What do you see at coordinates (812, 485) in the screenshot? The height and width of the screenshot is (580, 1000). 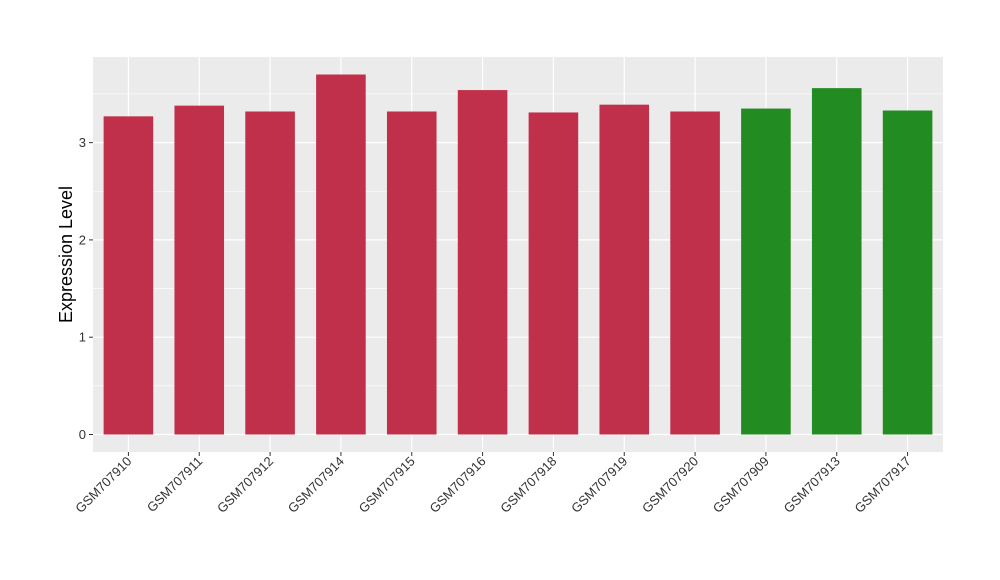 I see `x-tick-label: GSM707913` at bounding box center [812, 485].